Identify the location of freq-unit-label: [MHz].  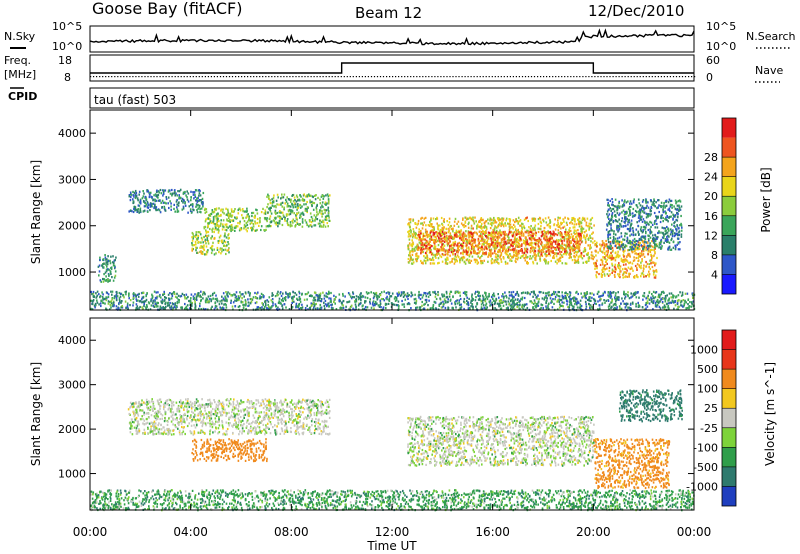
(20, 74).